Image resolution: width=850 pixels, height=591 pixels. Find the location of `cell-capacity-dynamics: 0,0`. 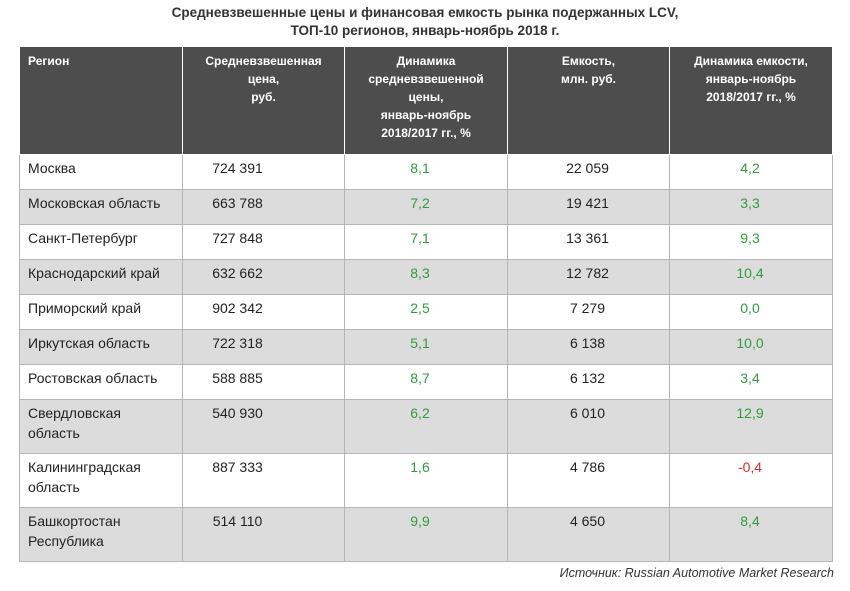

cell-capacity-dynamics: 0,0 is located at coordinates (751, 312).